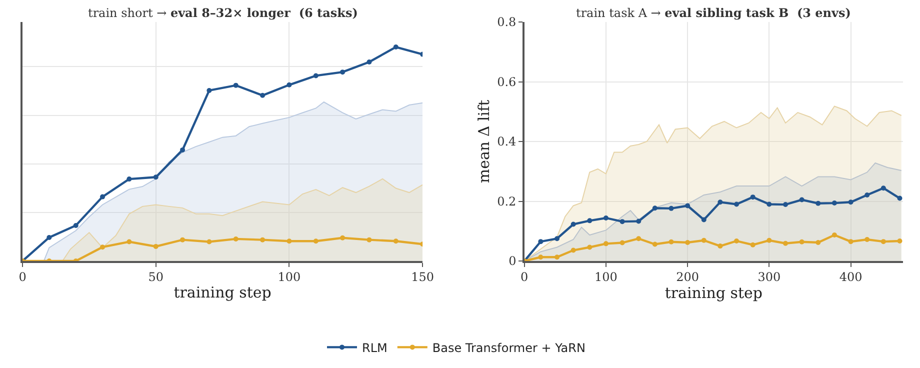 This screenshot has height=368, width=920. What do you see at coordinates (483, 142) in the screenshot?
I see `y-axis-title: mean Δ lift` at bounding box center [483, 142].